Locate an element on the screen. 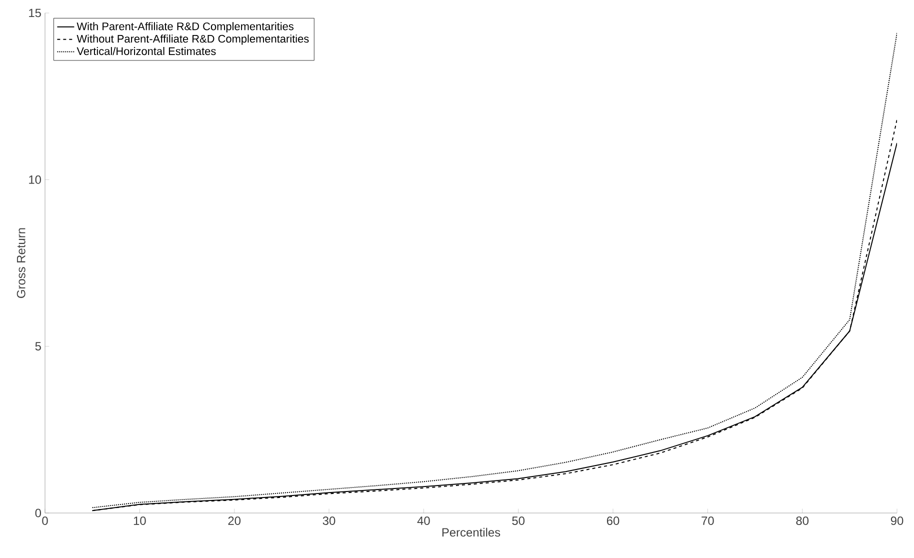 Image resolution: width=914 pixels, height=558 pixels. legend-label: Vertical/Horizontal Estimates is located at coordinates (146, 51).